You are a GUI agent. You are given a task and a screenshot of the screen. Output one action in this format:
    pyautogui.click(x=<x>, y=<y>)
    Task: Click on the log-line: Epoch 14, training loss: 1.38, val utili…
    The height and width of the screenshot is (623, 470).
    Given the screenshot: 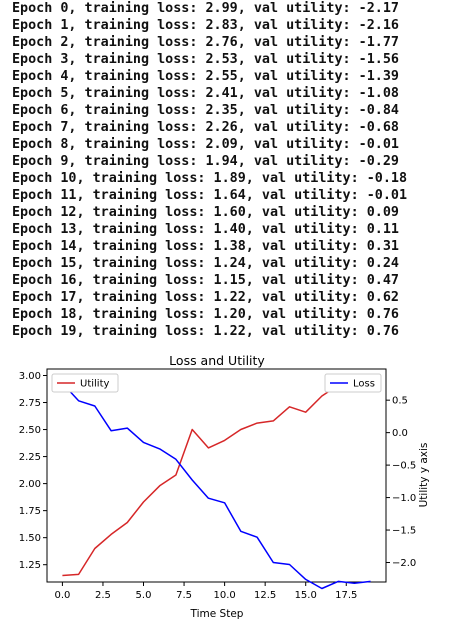 What is the action you would take?
    pyautogui.click(x=205, y=246)
    